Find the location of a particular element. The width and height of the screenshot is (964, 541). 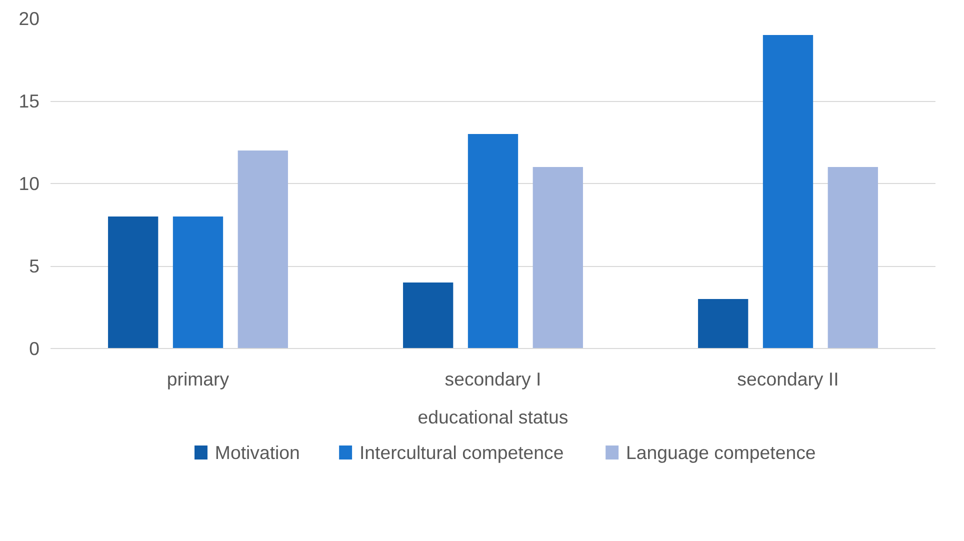

y-tick-label: 10 is located at coordinates (29, 183).